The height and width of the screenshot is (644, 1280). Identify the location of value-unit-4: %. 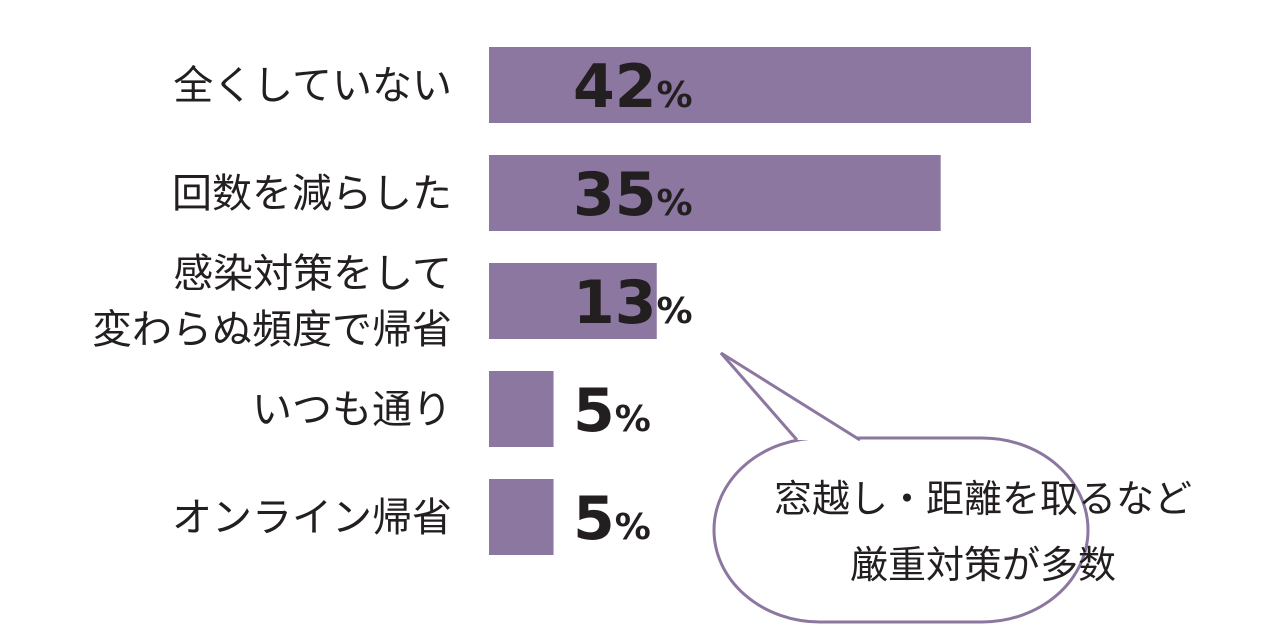
(633, 419).